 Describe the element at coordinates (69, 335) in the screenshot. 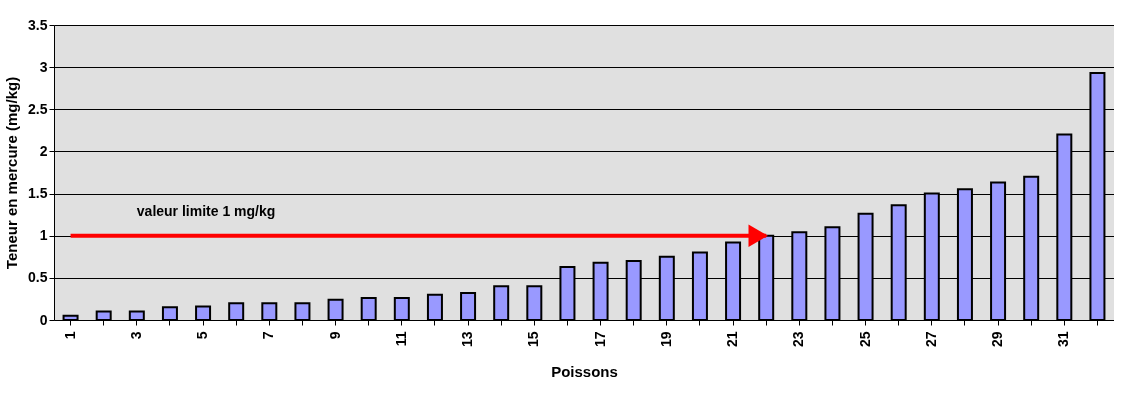

I see `x-tick-label: 1` at that location.